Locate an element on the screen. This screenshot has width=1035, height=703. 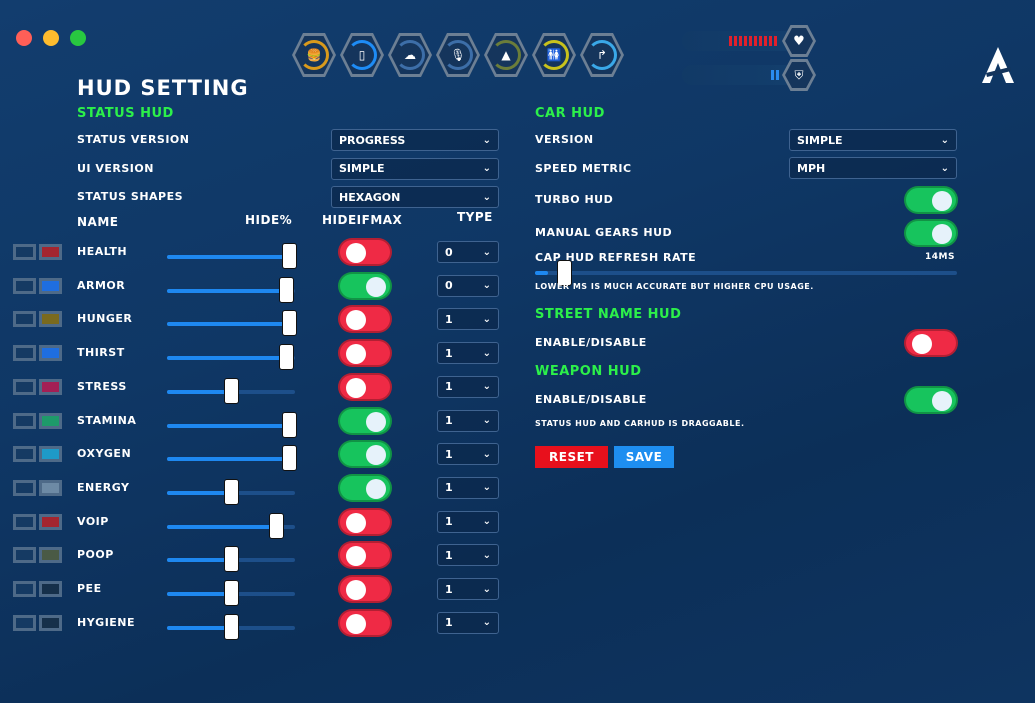
maximize-window-button is located at coordinates (78, 38).